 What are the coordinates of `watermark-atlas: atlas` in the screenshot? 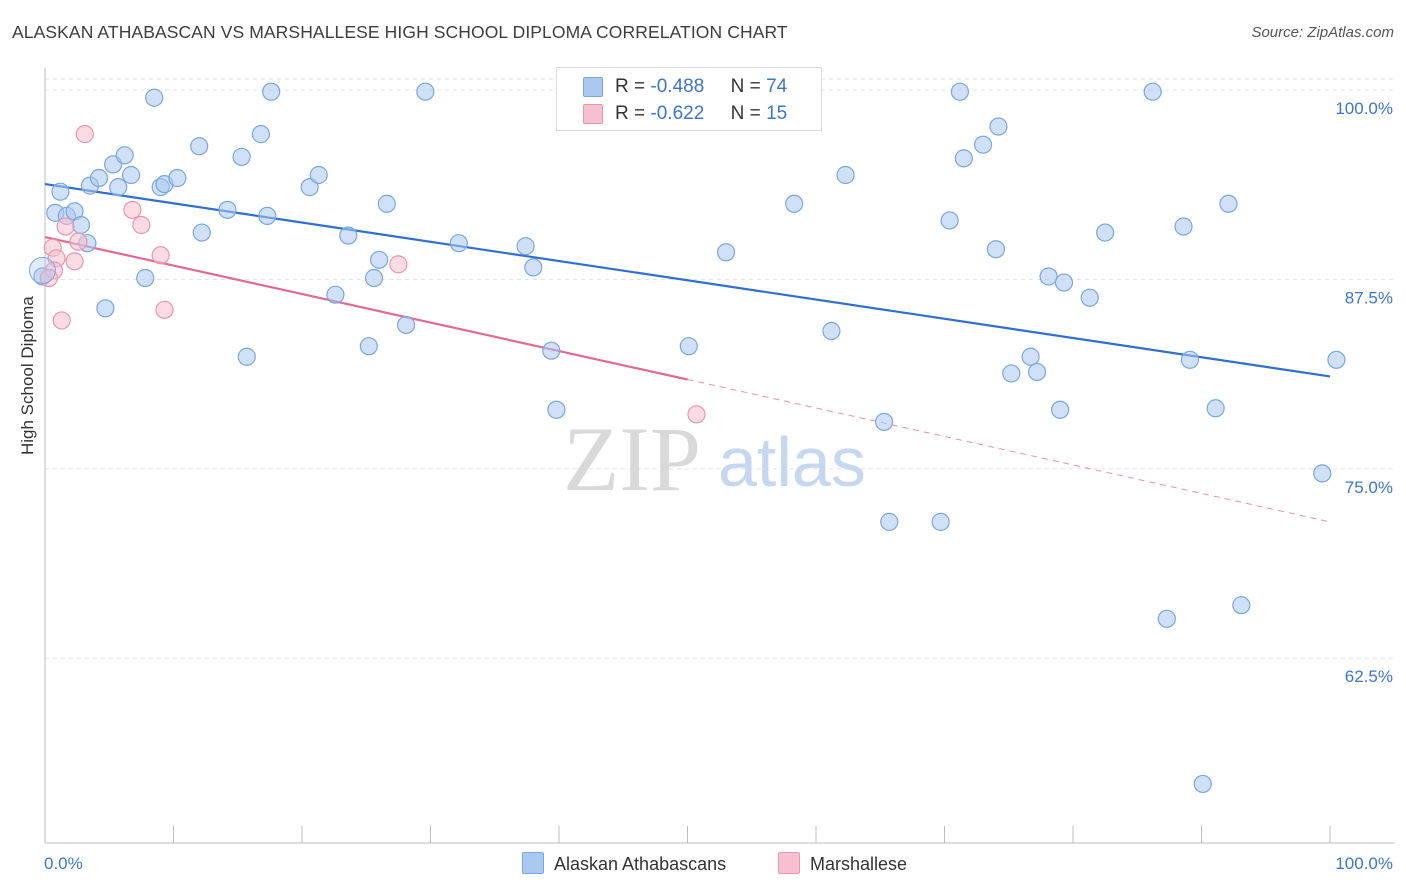 It's located at (792, 462).